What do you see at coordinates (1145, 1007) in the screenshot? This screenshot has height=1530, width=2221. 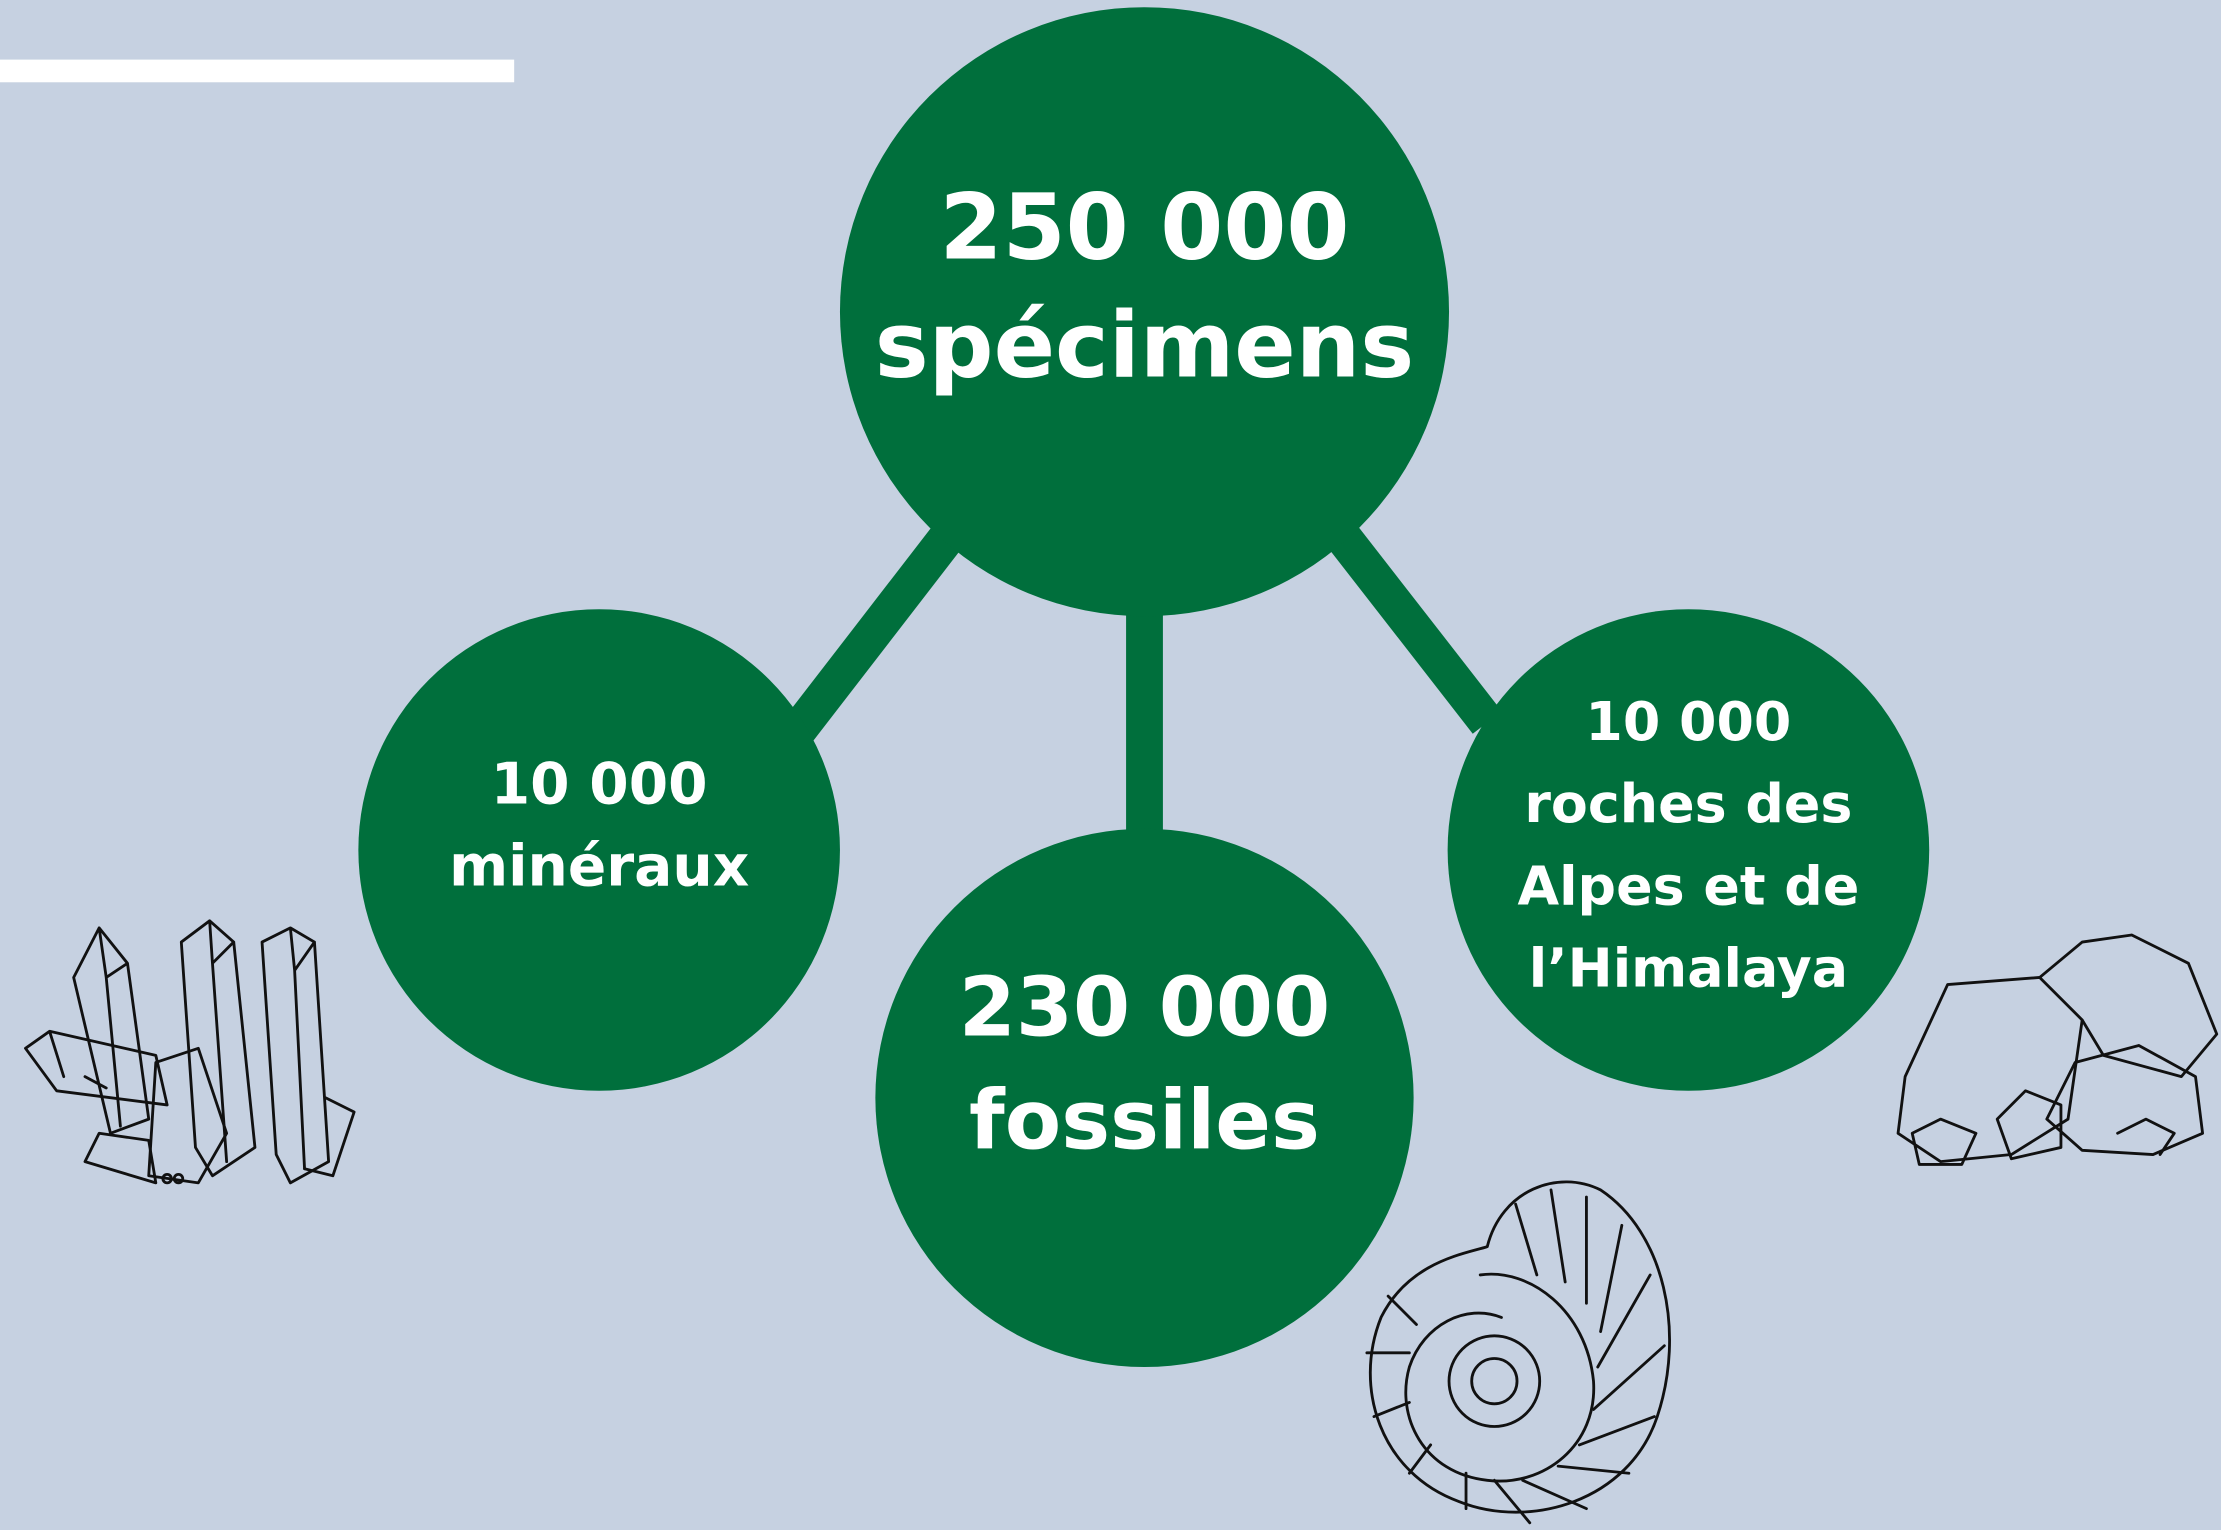 I see `node-text: 230 000` at bounding box center [1145, 1007].